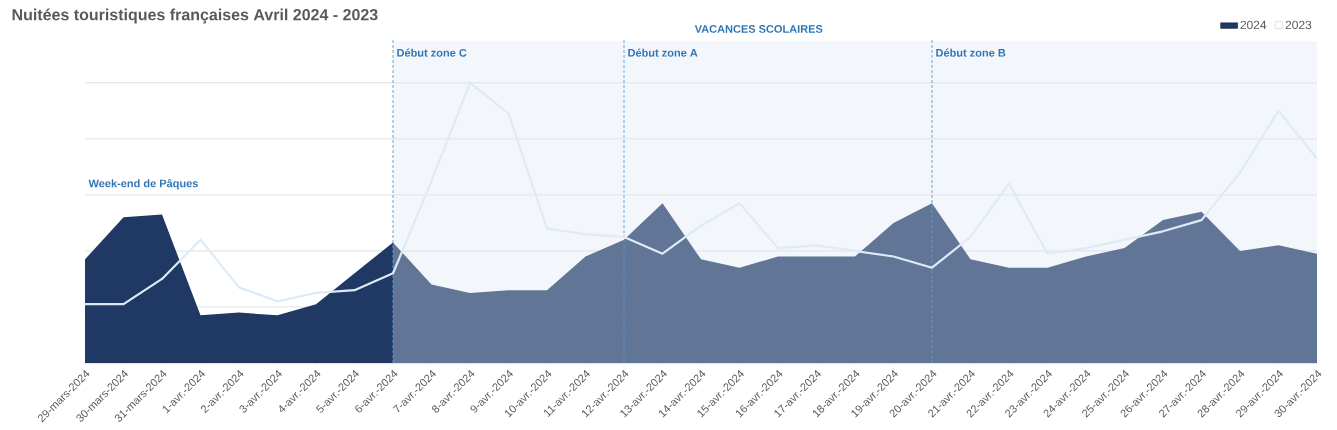 This screenshot has height=430, width=1337. I want to click on ref-line-label: Début zone A, so click(663, 52).